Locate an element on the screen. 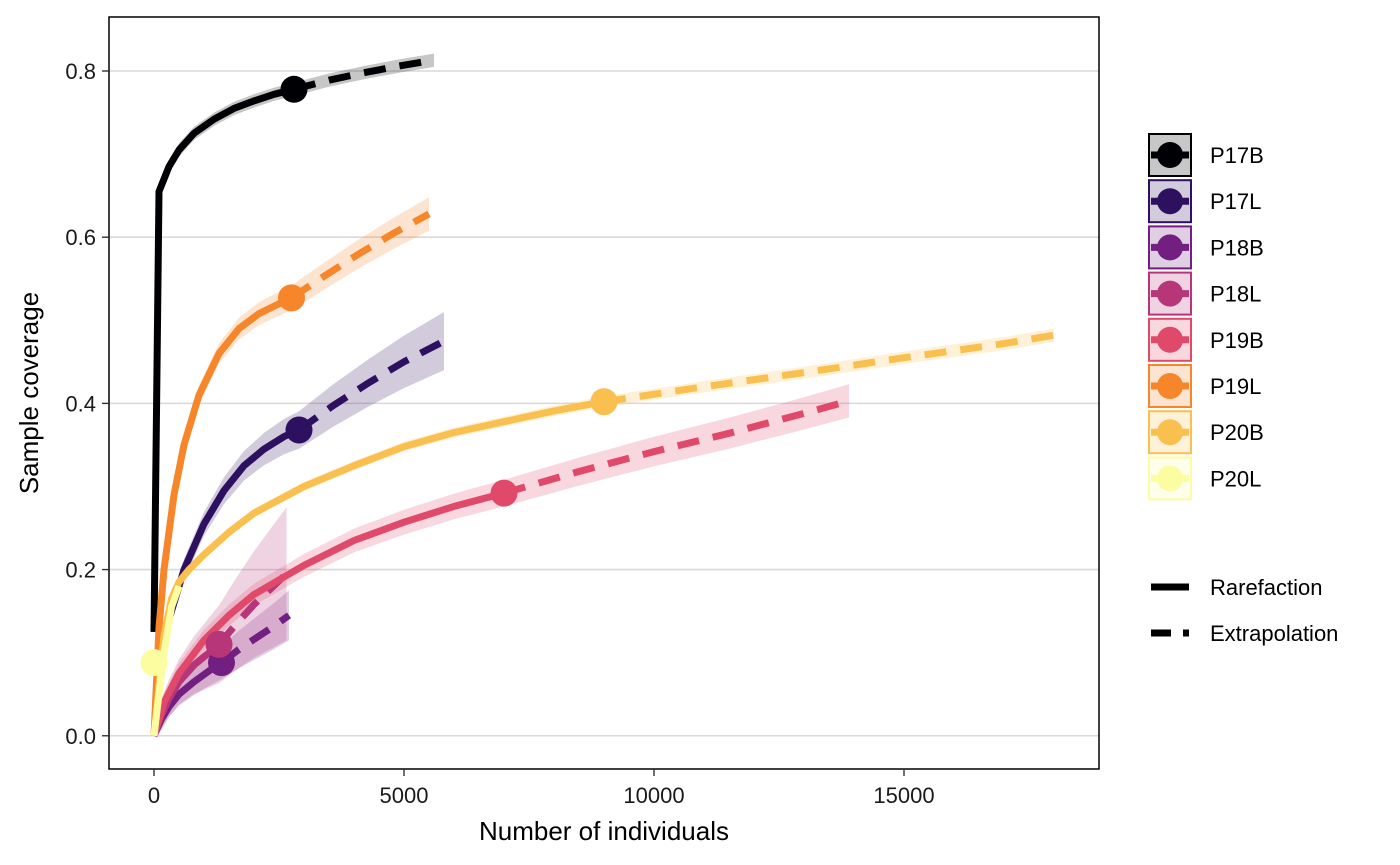  x-tick-label: 5000 is located at coordinates (404, 795).